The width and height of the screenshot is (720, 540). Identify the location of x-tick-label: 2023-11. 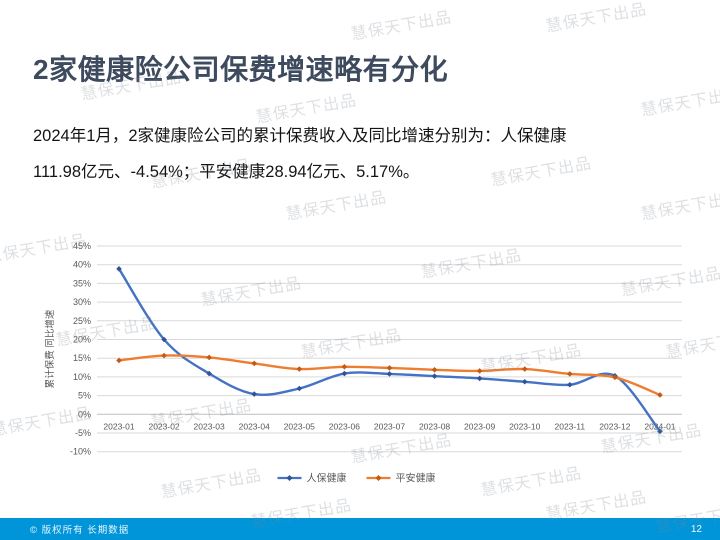
(570, 426).